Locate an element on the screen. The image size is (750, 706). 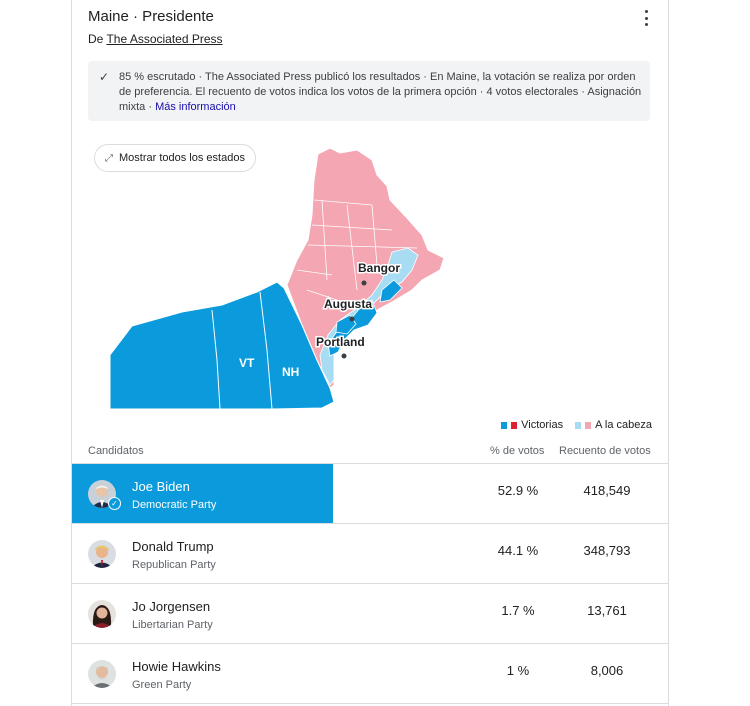
col-pct: % de votos is located at coordinates (517, 451).